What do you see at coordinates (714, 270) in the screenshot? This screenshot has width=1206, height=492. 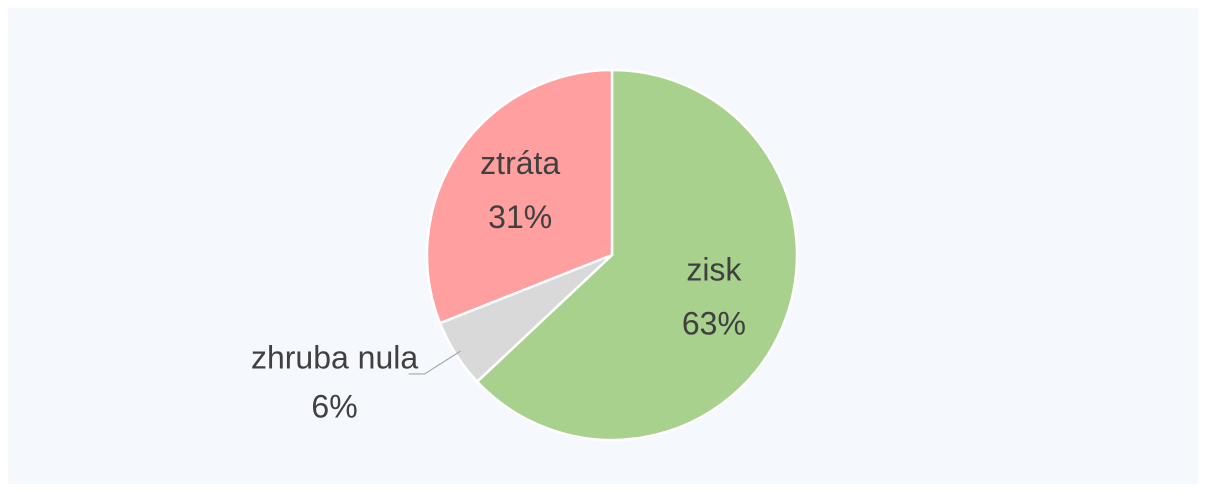 I see `slice-category-label: zisk` at bounding box center [714, 270].